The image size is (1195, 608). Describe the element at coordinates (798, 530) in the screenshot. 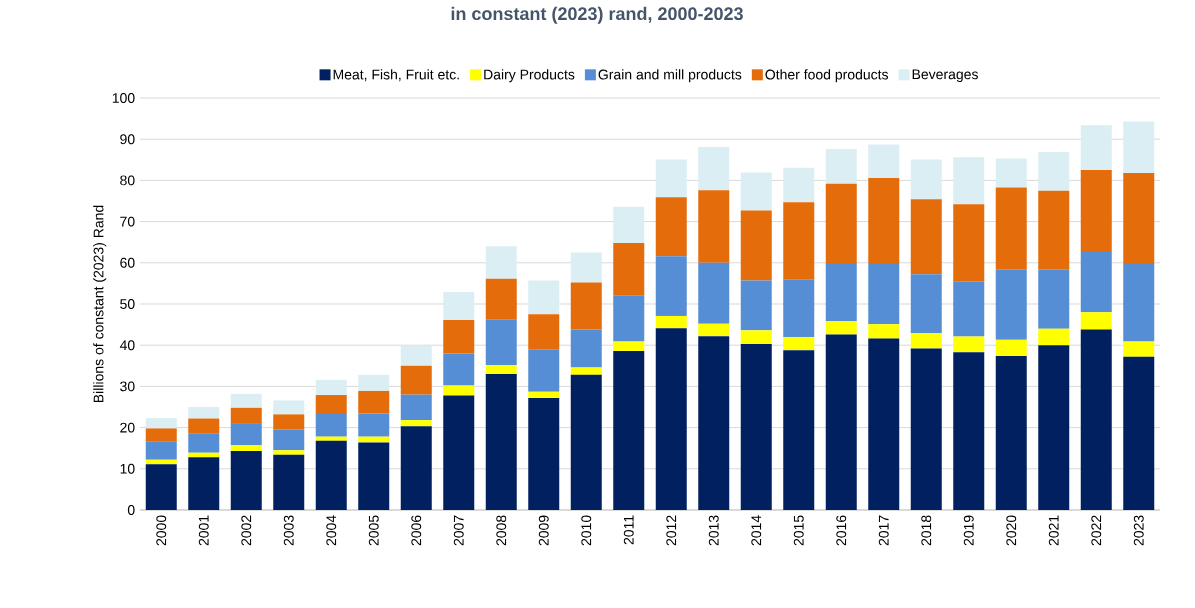

I see `x-tick-label: 2015` at that location.